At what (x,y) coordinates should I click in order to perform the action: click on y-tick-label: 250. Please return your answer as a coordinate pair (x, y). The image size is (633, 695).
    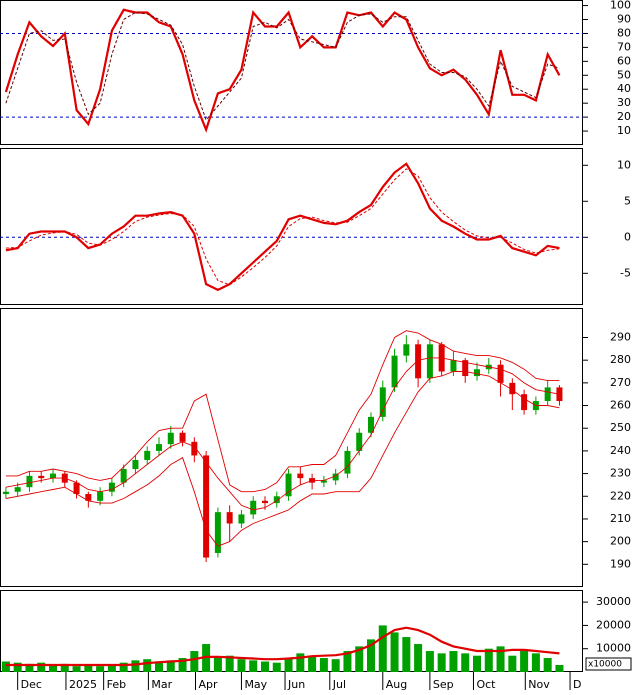
    Looking at the image, I should click on (620, 427).